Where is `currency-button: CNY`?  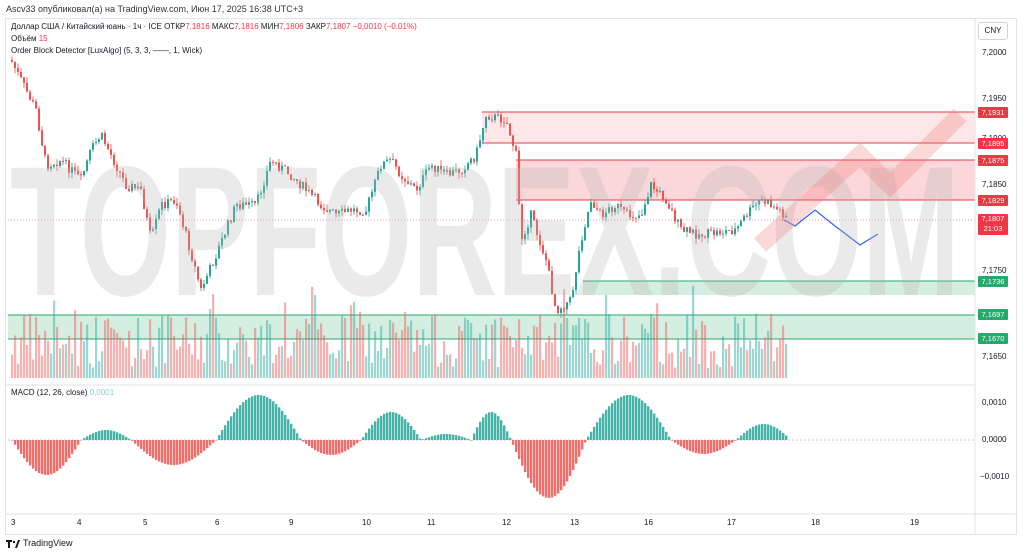
currency-button: CNY is located at coordinates (993, 31).